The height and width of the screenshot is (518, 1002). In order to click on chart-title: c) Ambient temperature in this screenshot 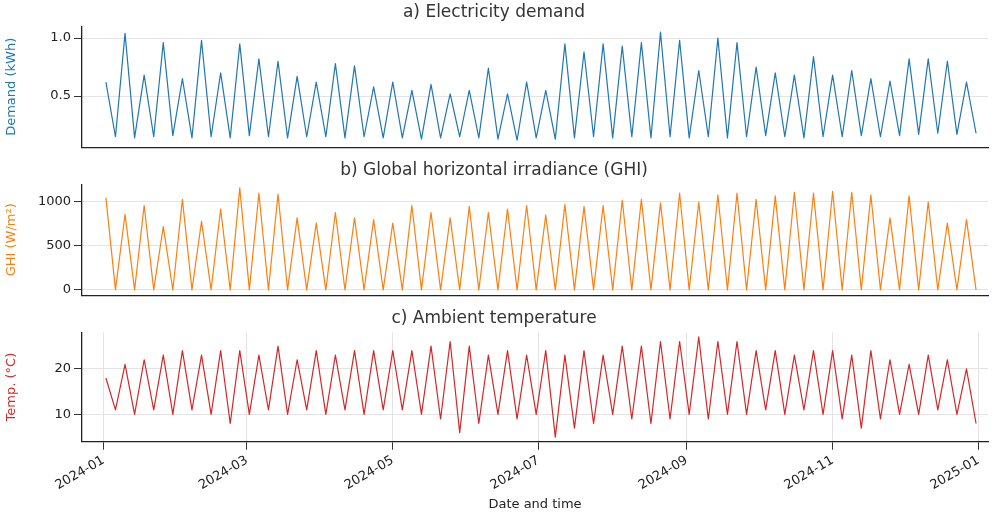, I will do `click(494, 316)`.